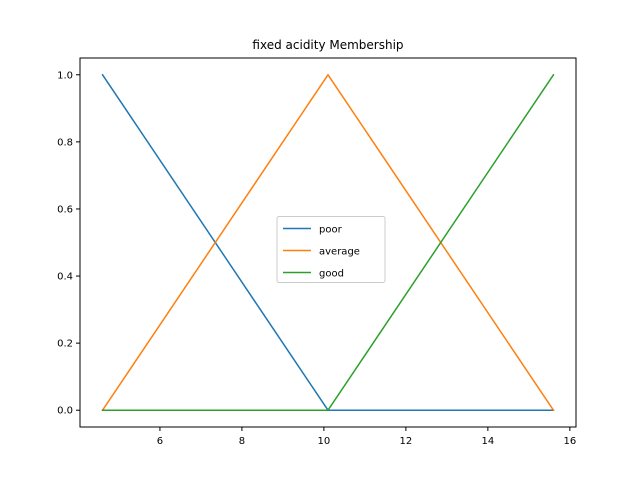 Image resolution: width=640 pixels, height=480 pixels. Describe the element at coordinates (242, 441) in the screenshot. I see `x-tick-label: 8` at that location.